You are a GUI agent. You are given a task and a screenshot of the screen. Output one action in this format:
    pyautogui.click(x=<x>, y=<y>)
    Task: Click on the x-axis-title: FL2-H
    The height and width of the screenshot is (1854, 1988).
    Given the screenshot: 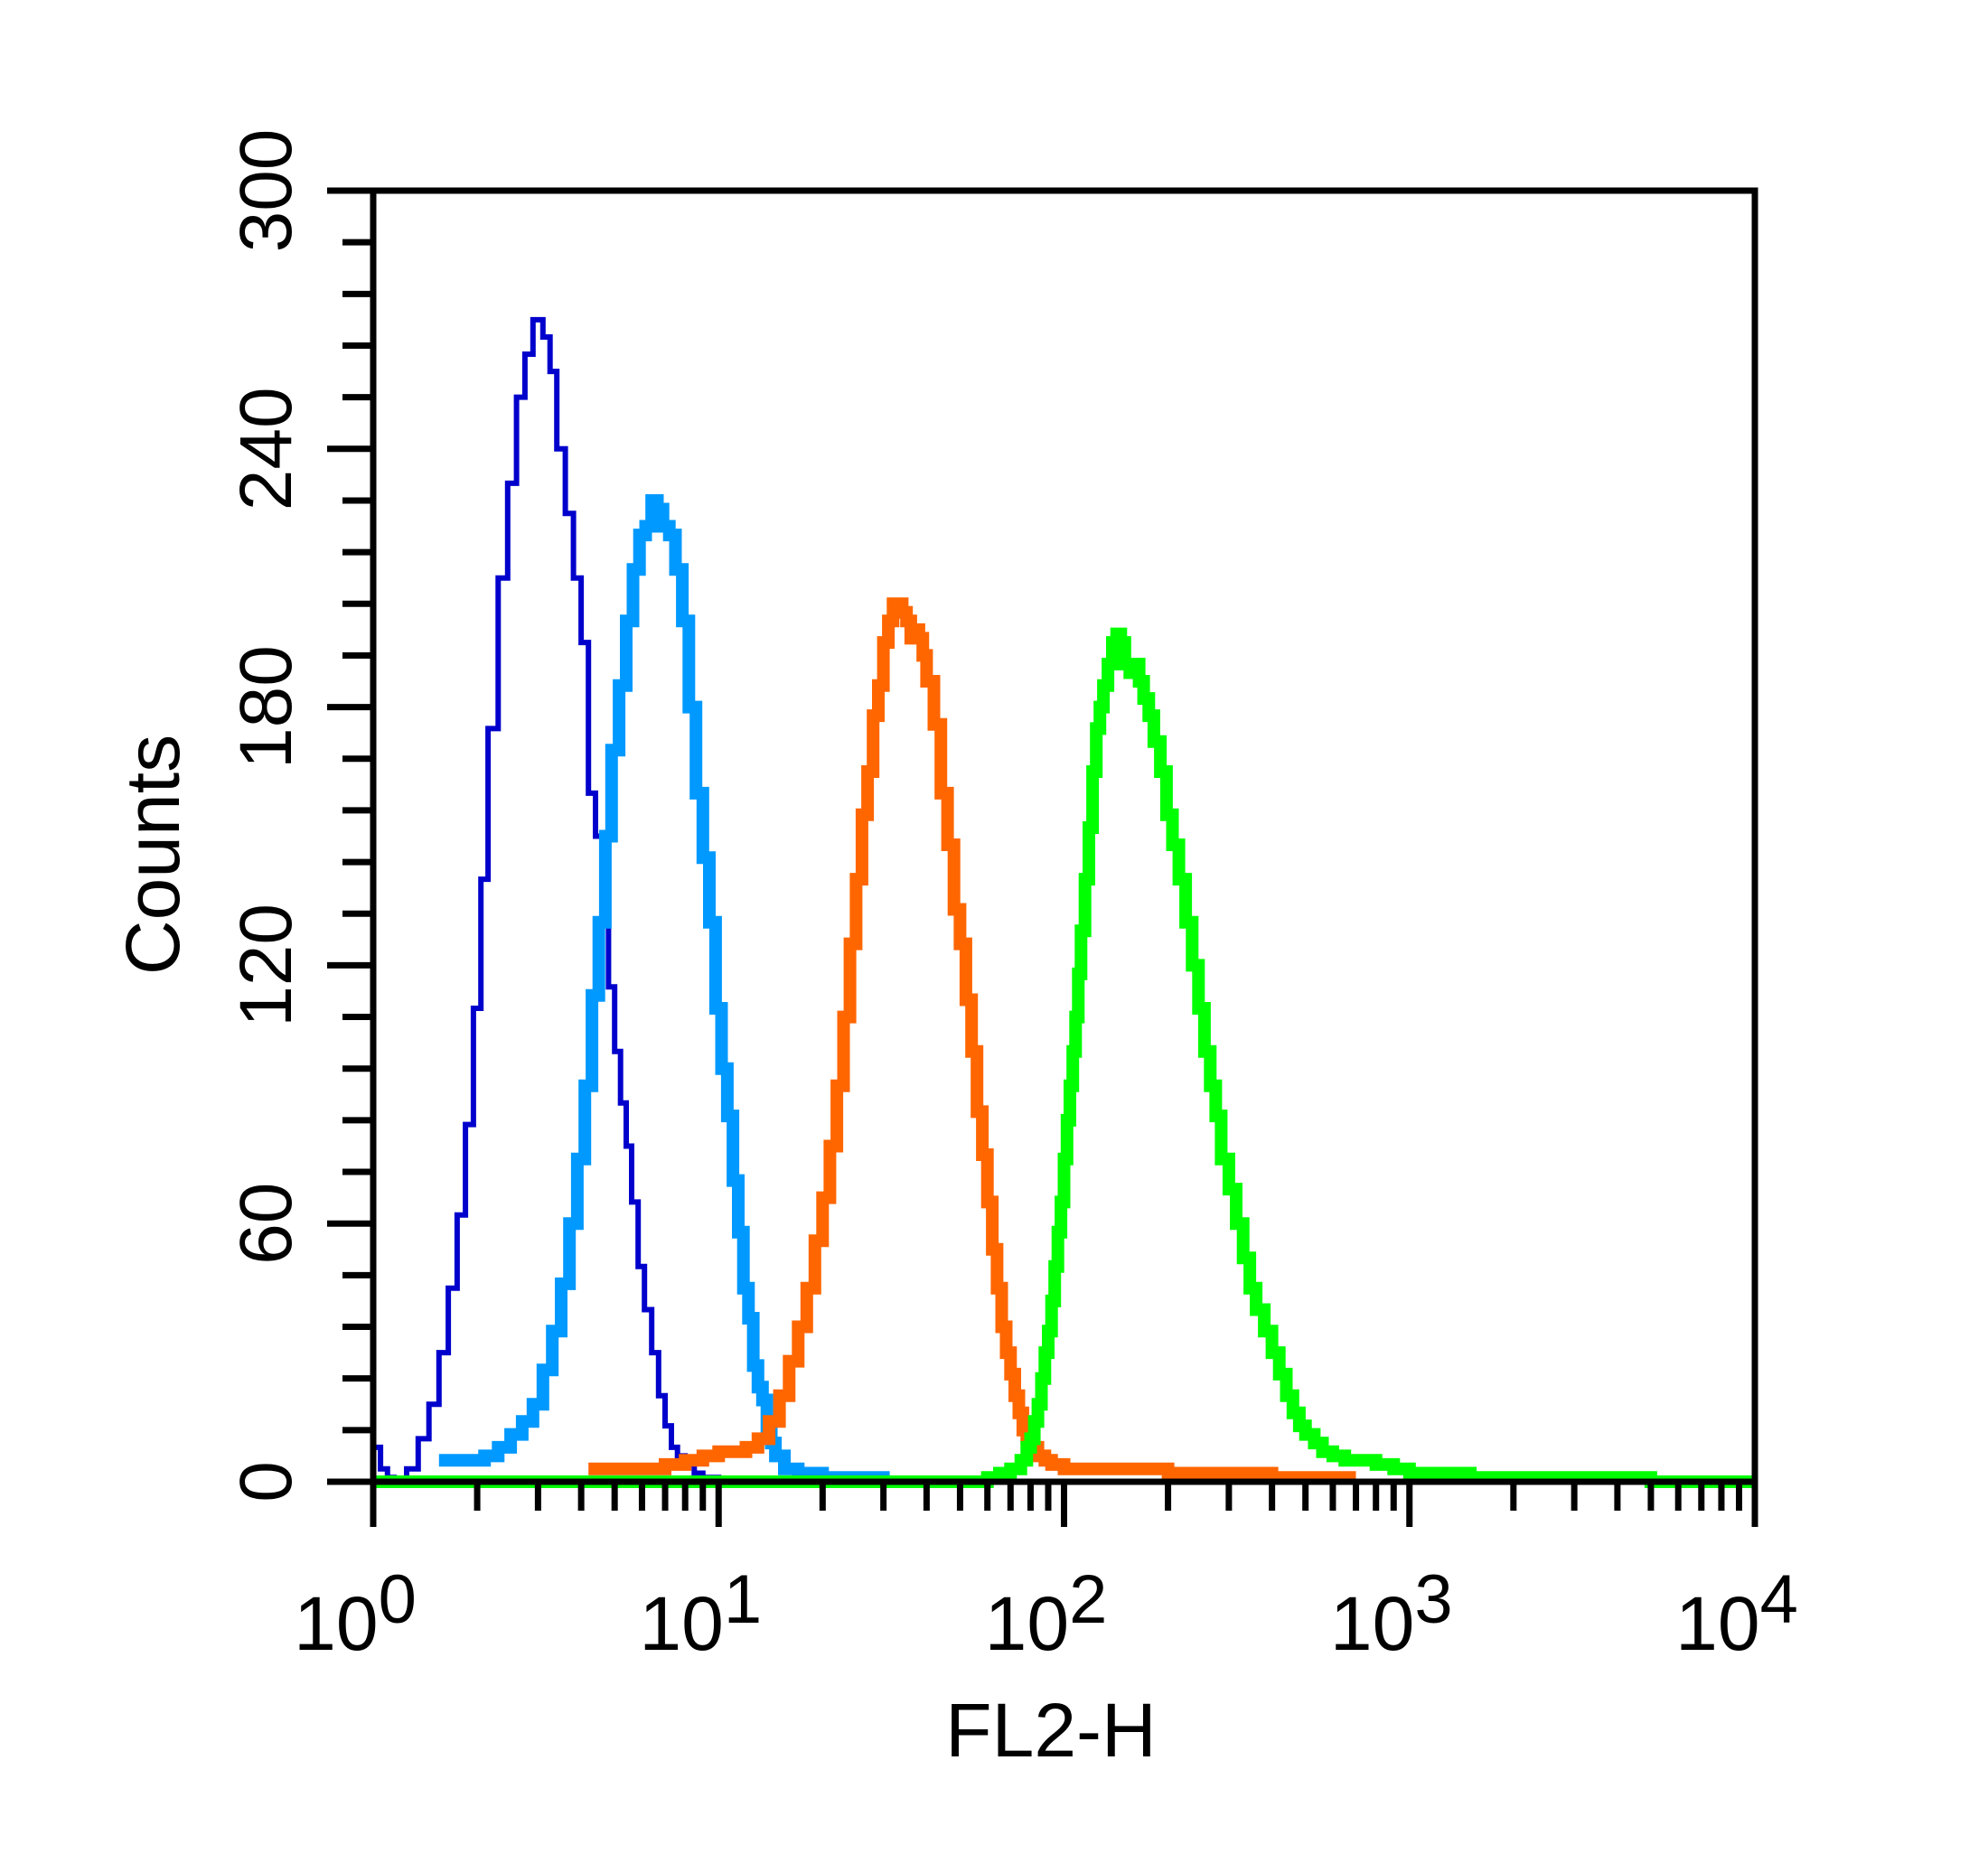 What is the action you would take?
    pyautogui.click(x=1050, y=1730)
    